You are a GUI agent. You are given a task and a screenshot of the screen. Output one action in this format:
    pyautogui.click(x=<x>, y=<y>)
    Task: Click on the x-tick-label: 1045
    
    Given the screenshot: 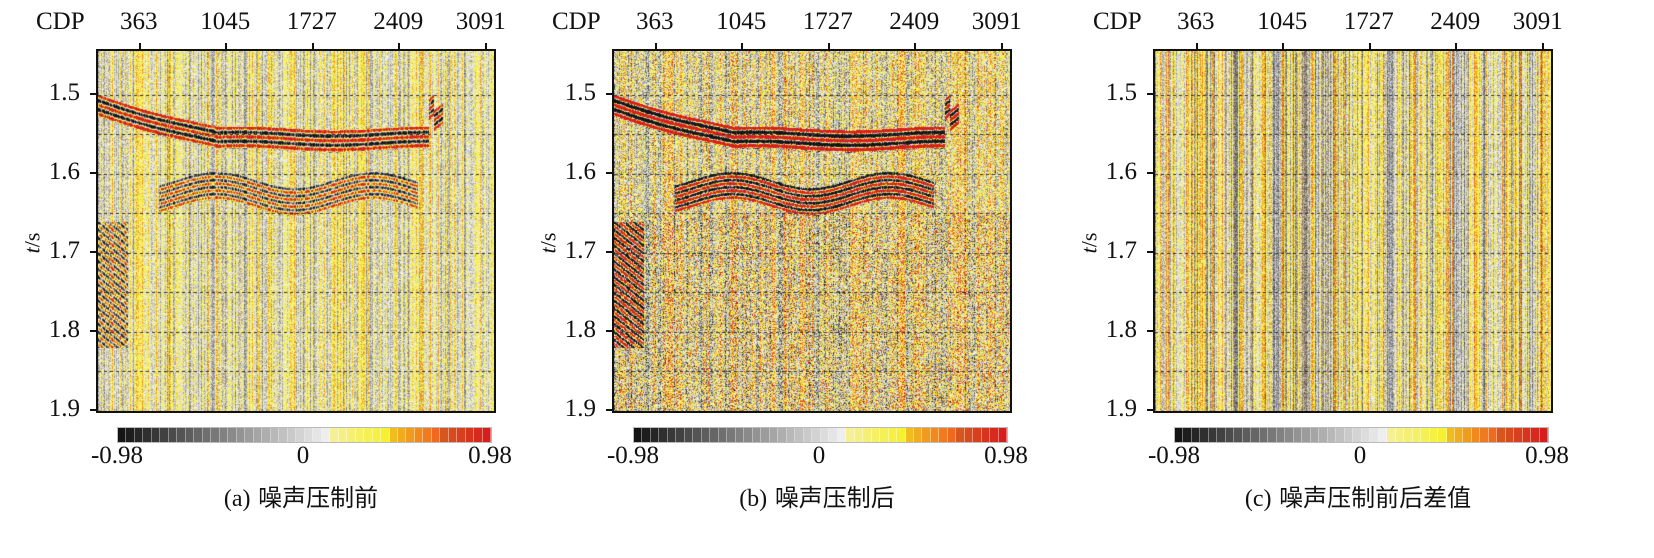 What is the action you would take?
    pyautogui.click(x=225, y=21)
    